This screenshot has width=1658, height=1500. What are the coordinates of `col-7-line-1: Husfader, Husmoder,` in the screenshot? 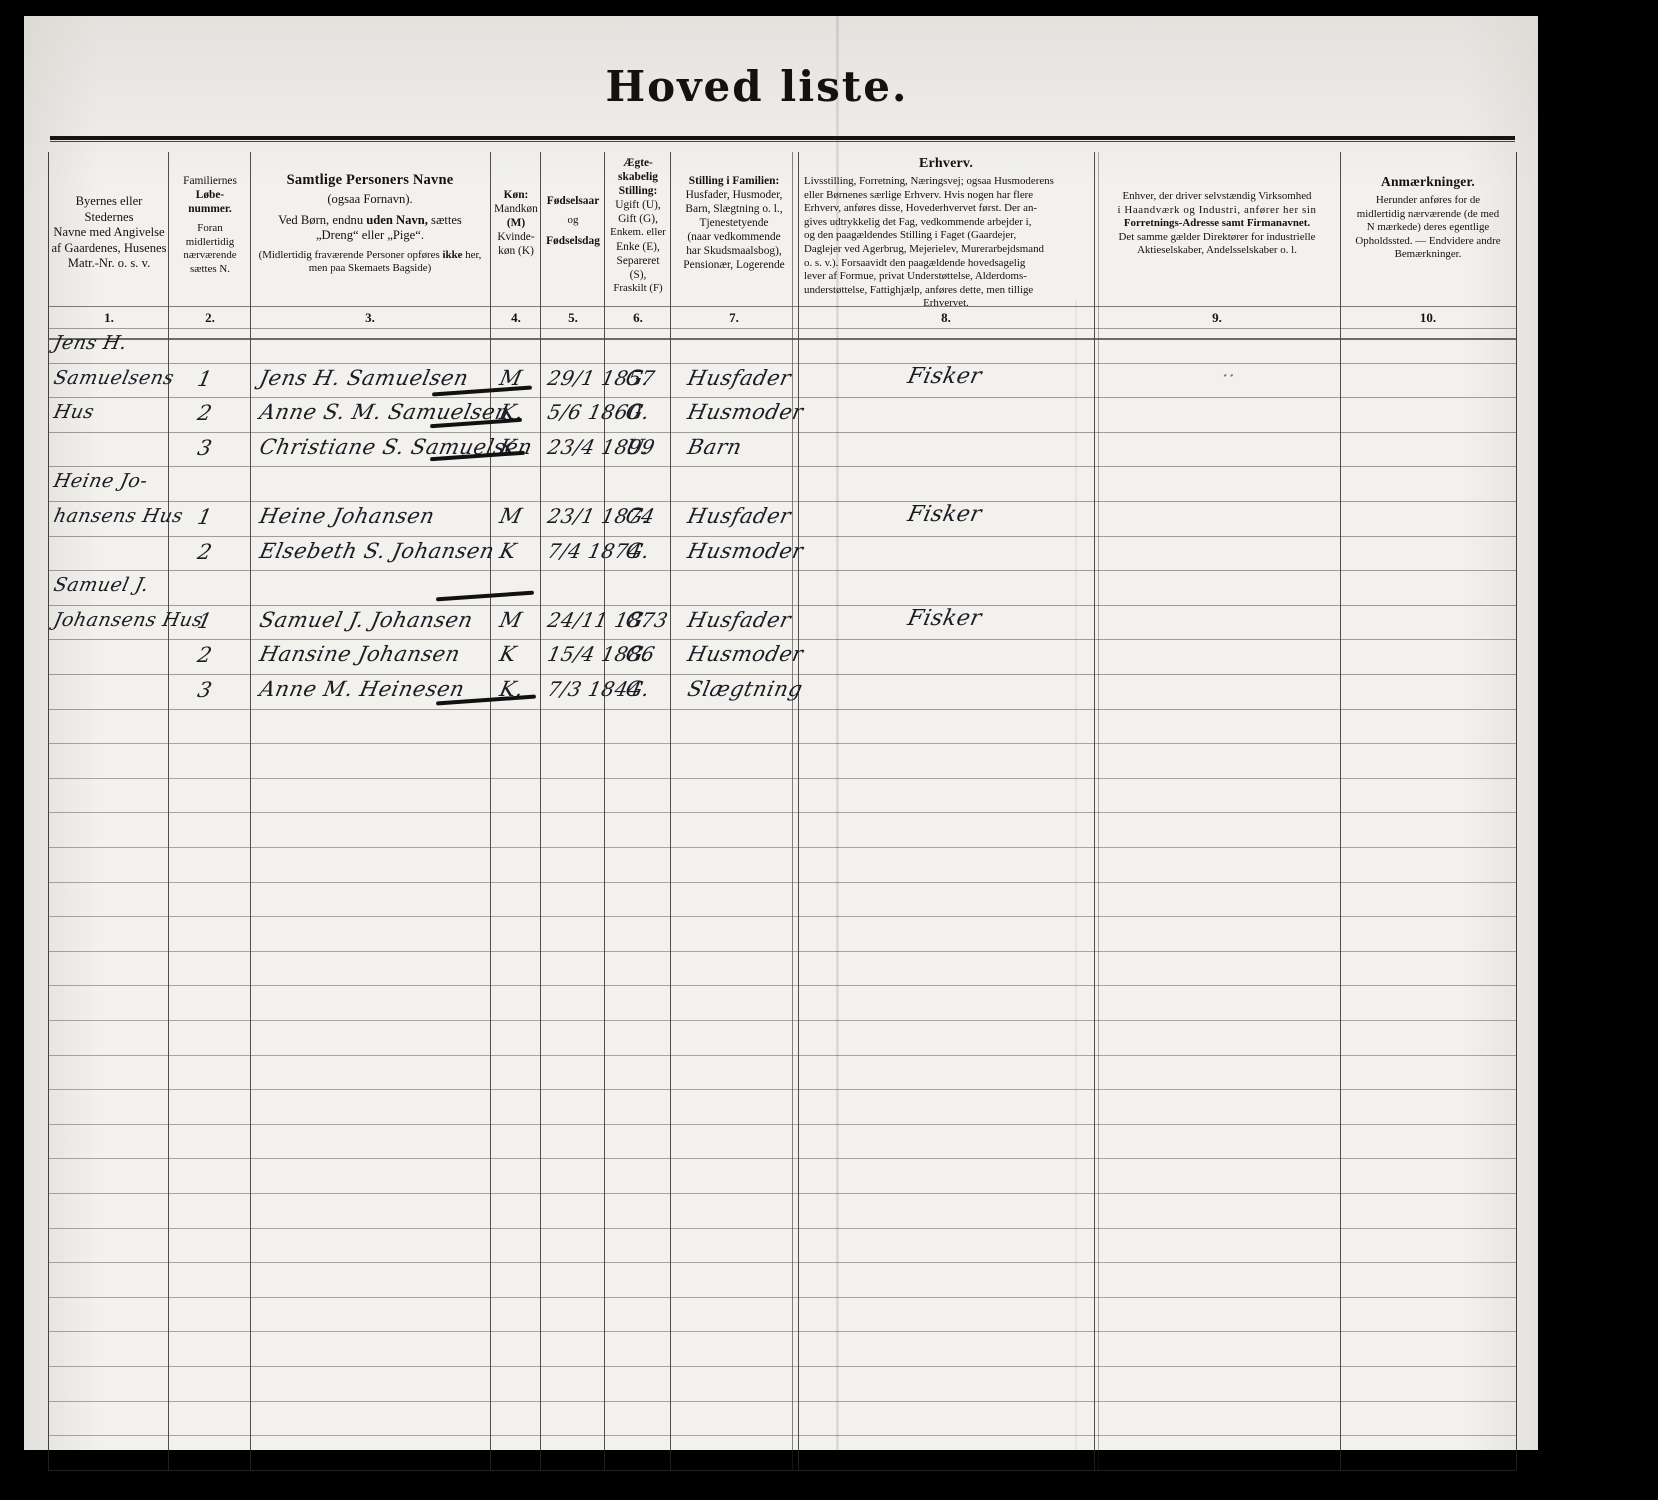 It's located at (734, 195).